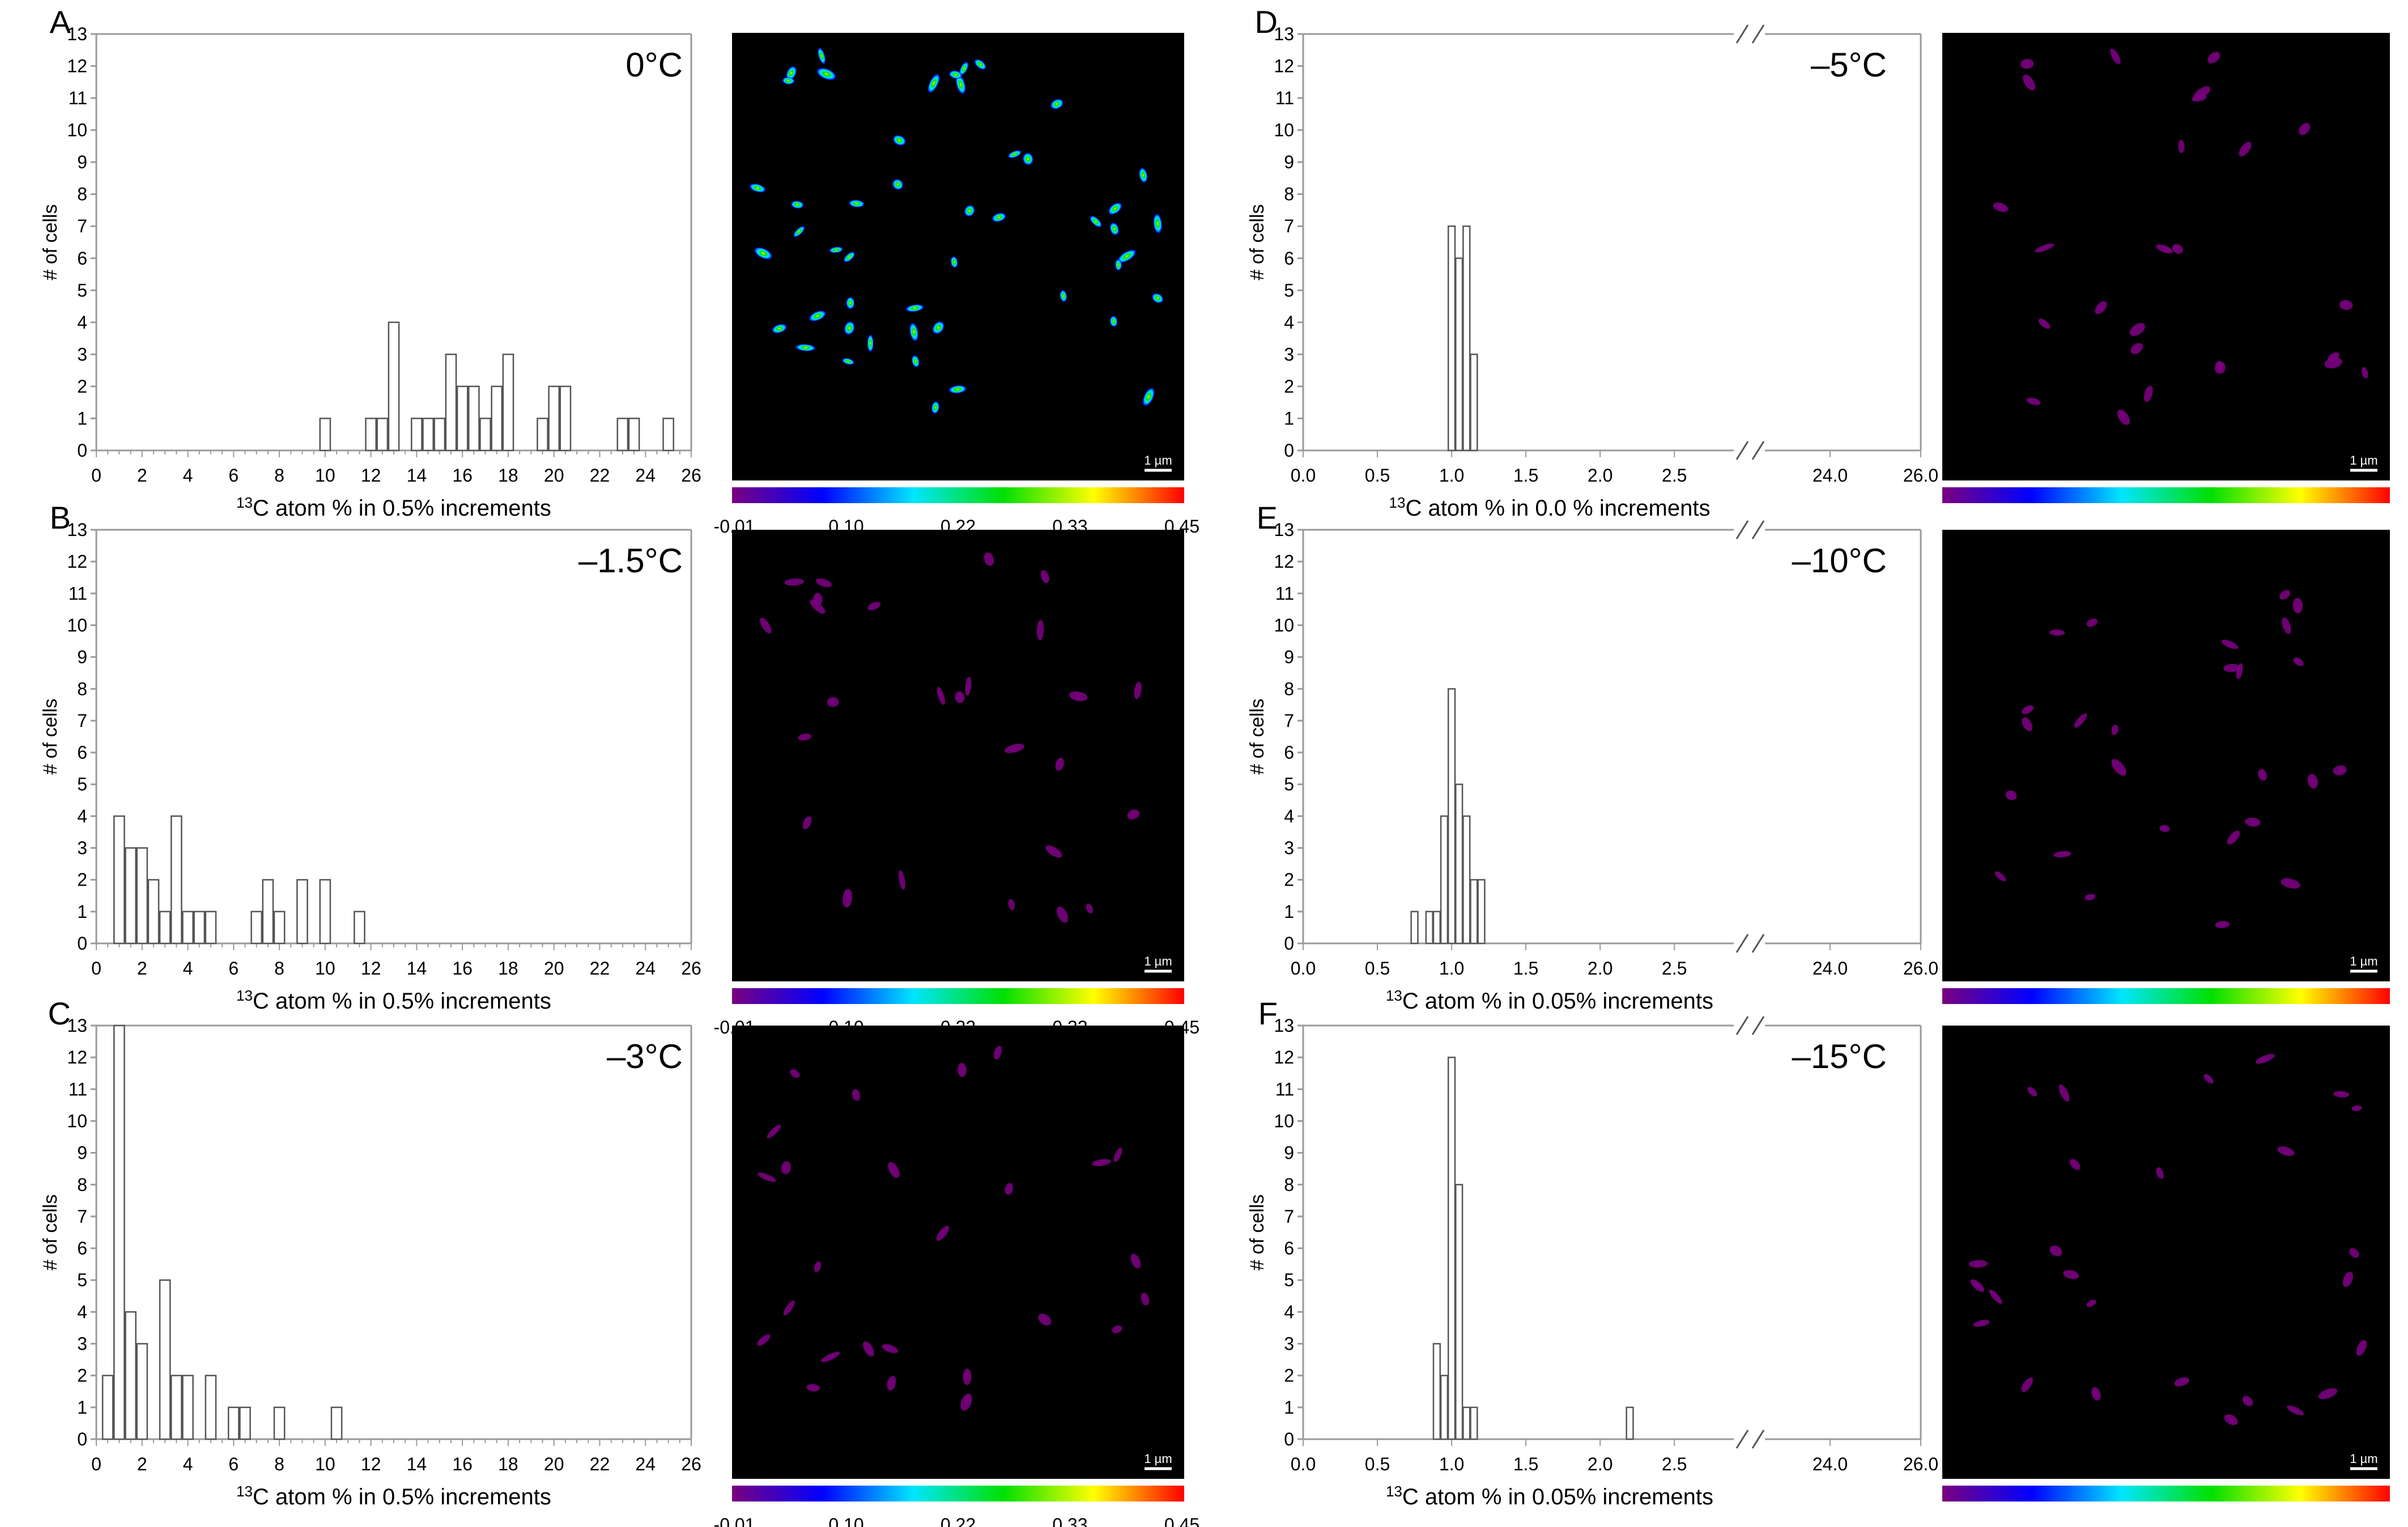 Image resolution: width=2408 pixels, height=1527 pixels. I want to click on x-tick-label: 1.5, so click(1525, 475).